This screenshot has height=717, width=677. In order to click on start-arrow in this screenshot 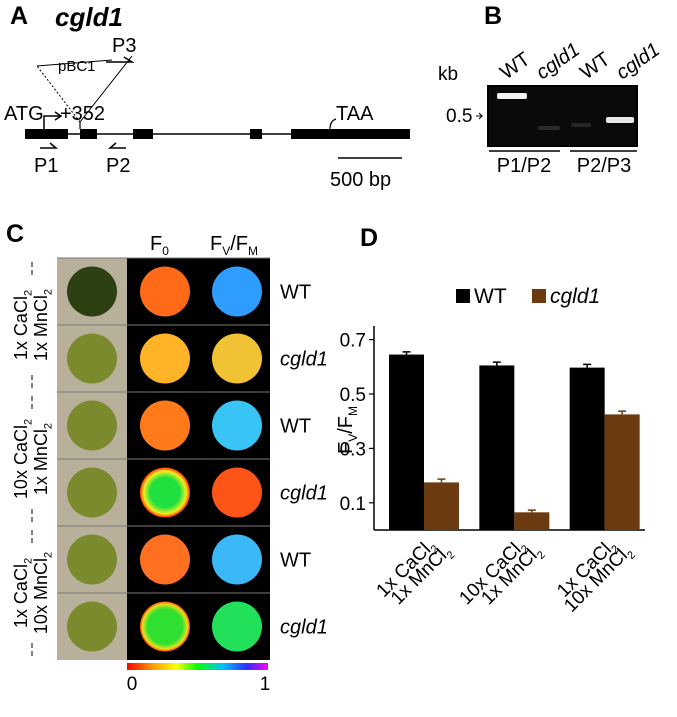, I will do `click(53, 120)`.